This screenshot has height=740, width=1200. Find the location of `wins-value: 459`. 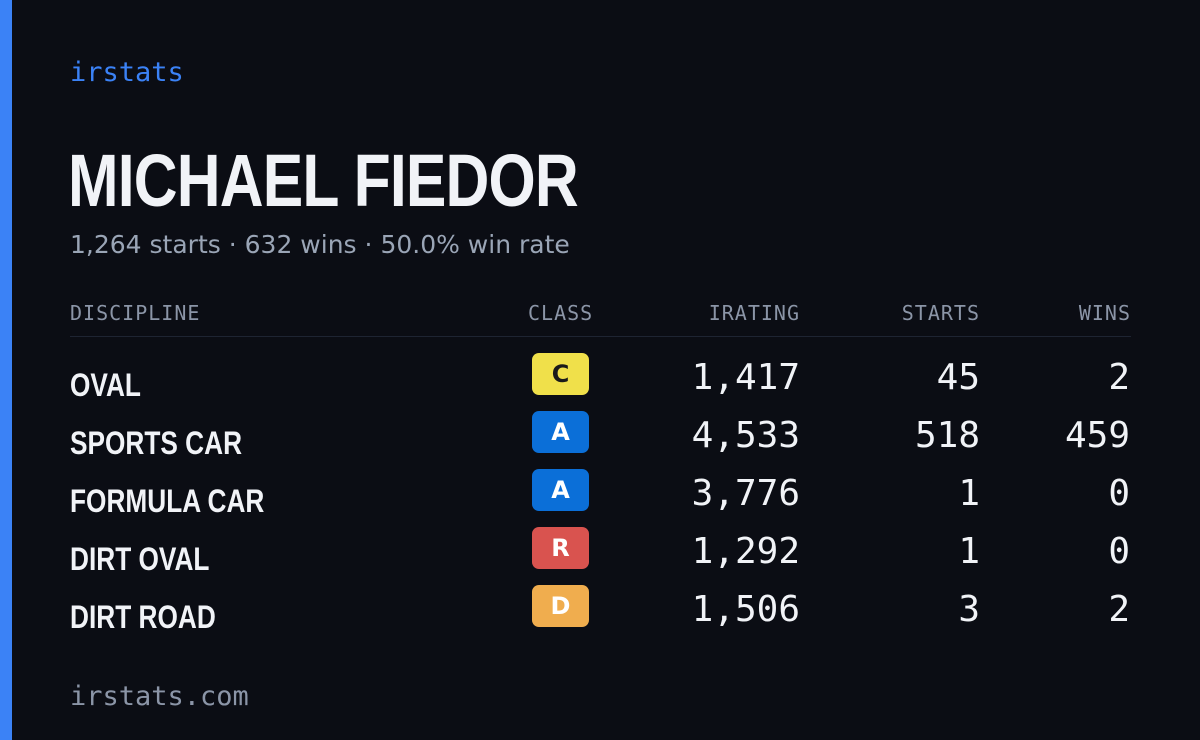

wins-value: 459 is located at coordinates (1097, 435).